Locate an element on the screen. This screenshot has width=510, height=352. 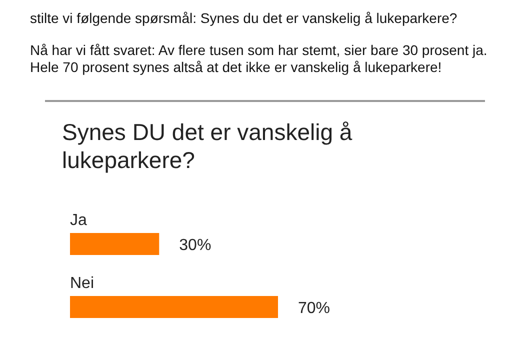
text: stilte vi følgende spørsmål: Synes du det er vanskelig å lukeparkere? is located at coordinates (244, 18).